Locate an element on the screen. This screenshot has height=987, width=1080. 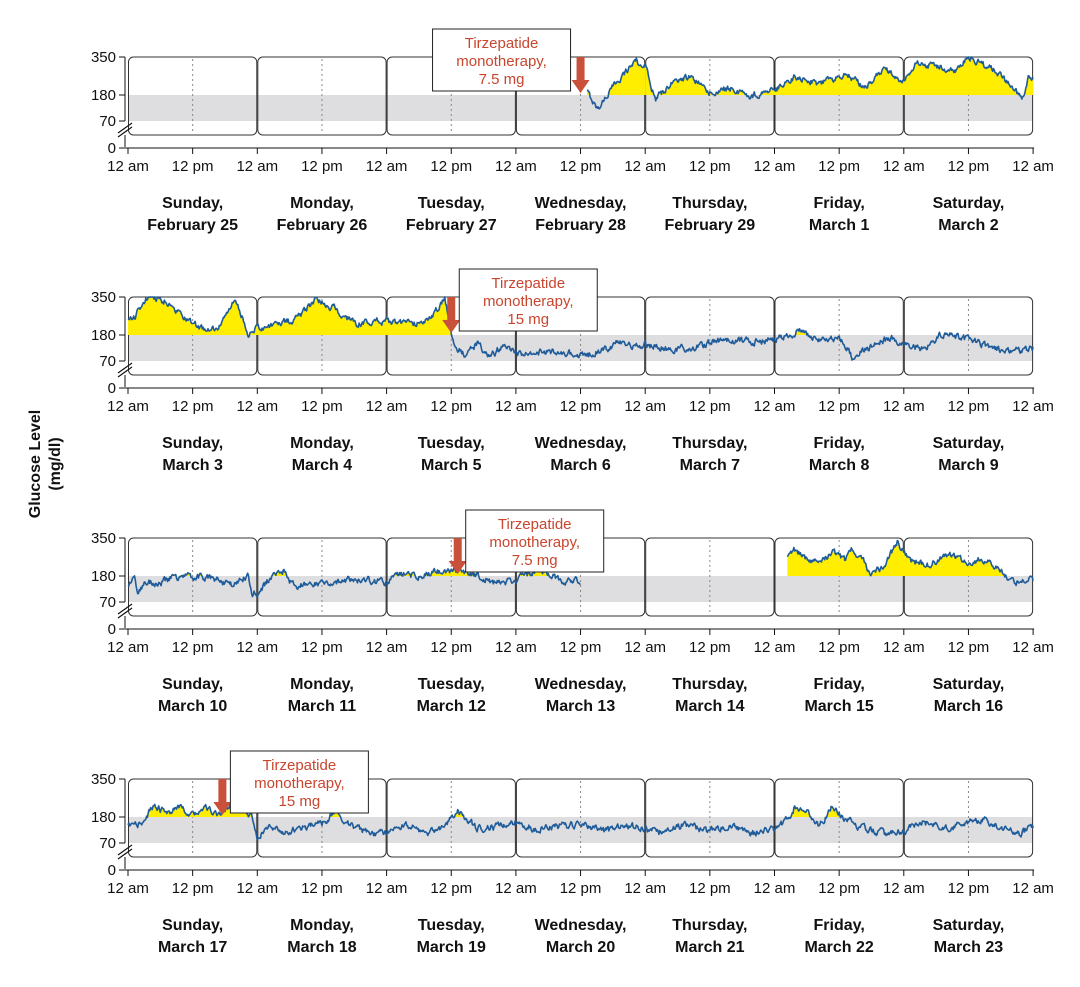
day-label-date: March 7 is located at coordinates (710, 465).